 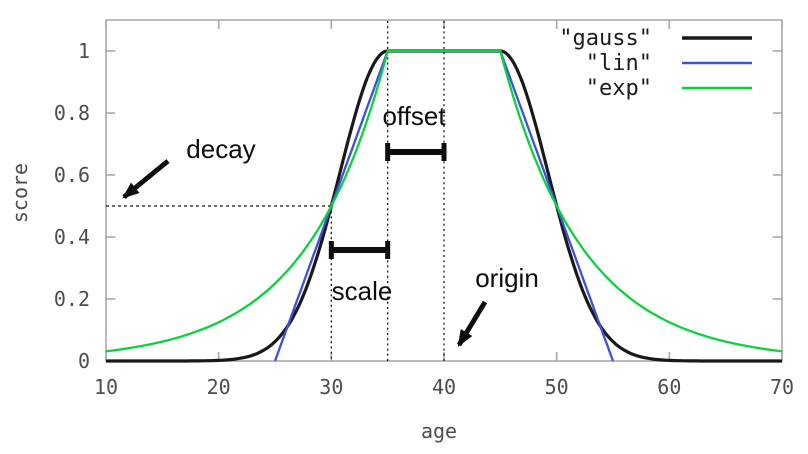 I want to click on decay-arrow, so click(x=146, y=179).